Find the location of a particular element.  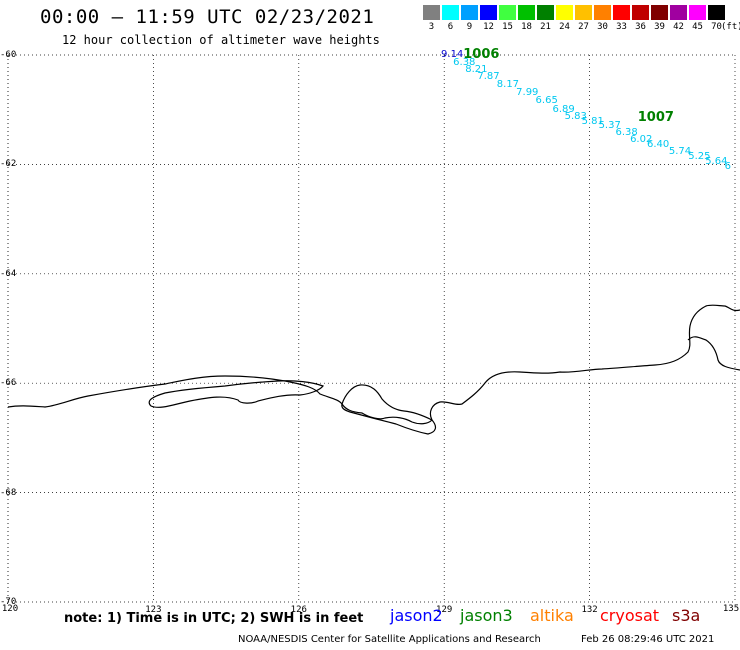

lon-label: 126 is located at coordinates (298, 610).